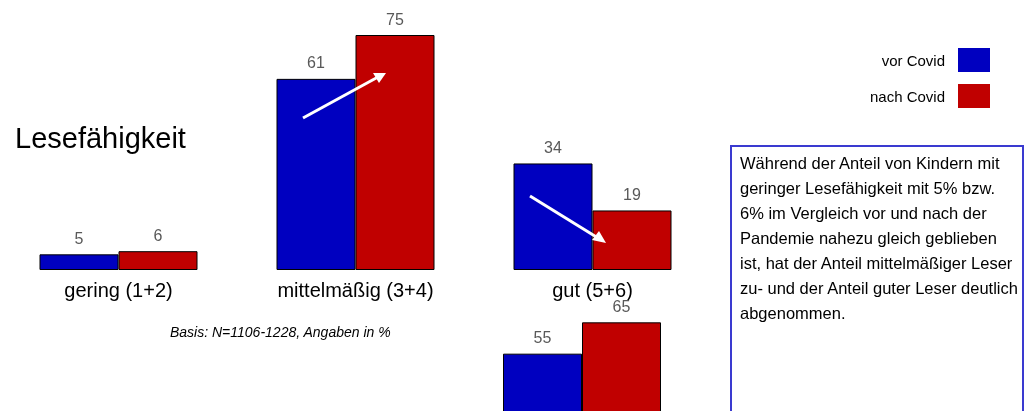 The image size is (1029, 411). Describe the element at coordinates (907, 96) in the screenshot. I see `legend-label: nach Covid` at that location.